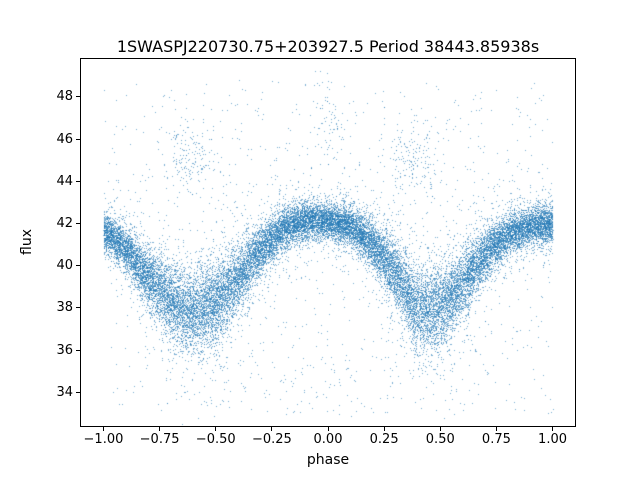 The width and height of the screenshot is (640, 480). Describe the element at coordinates (64, 308) in the screenshot. I see `y-tick-label: 38` at that location.